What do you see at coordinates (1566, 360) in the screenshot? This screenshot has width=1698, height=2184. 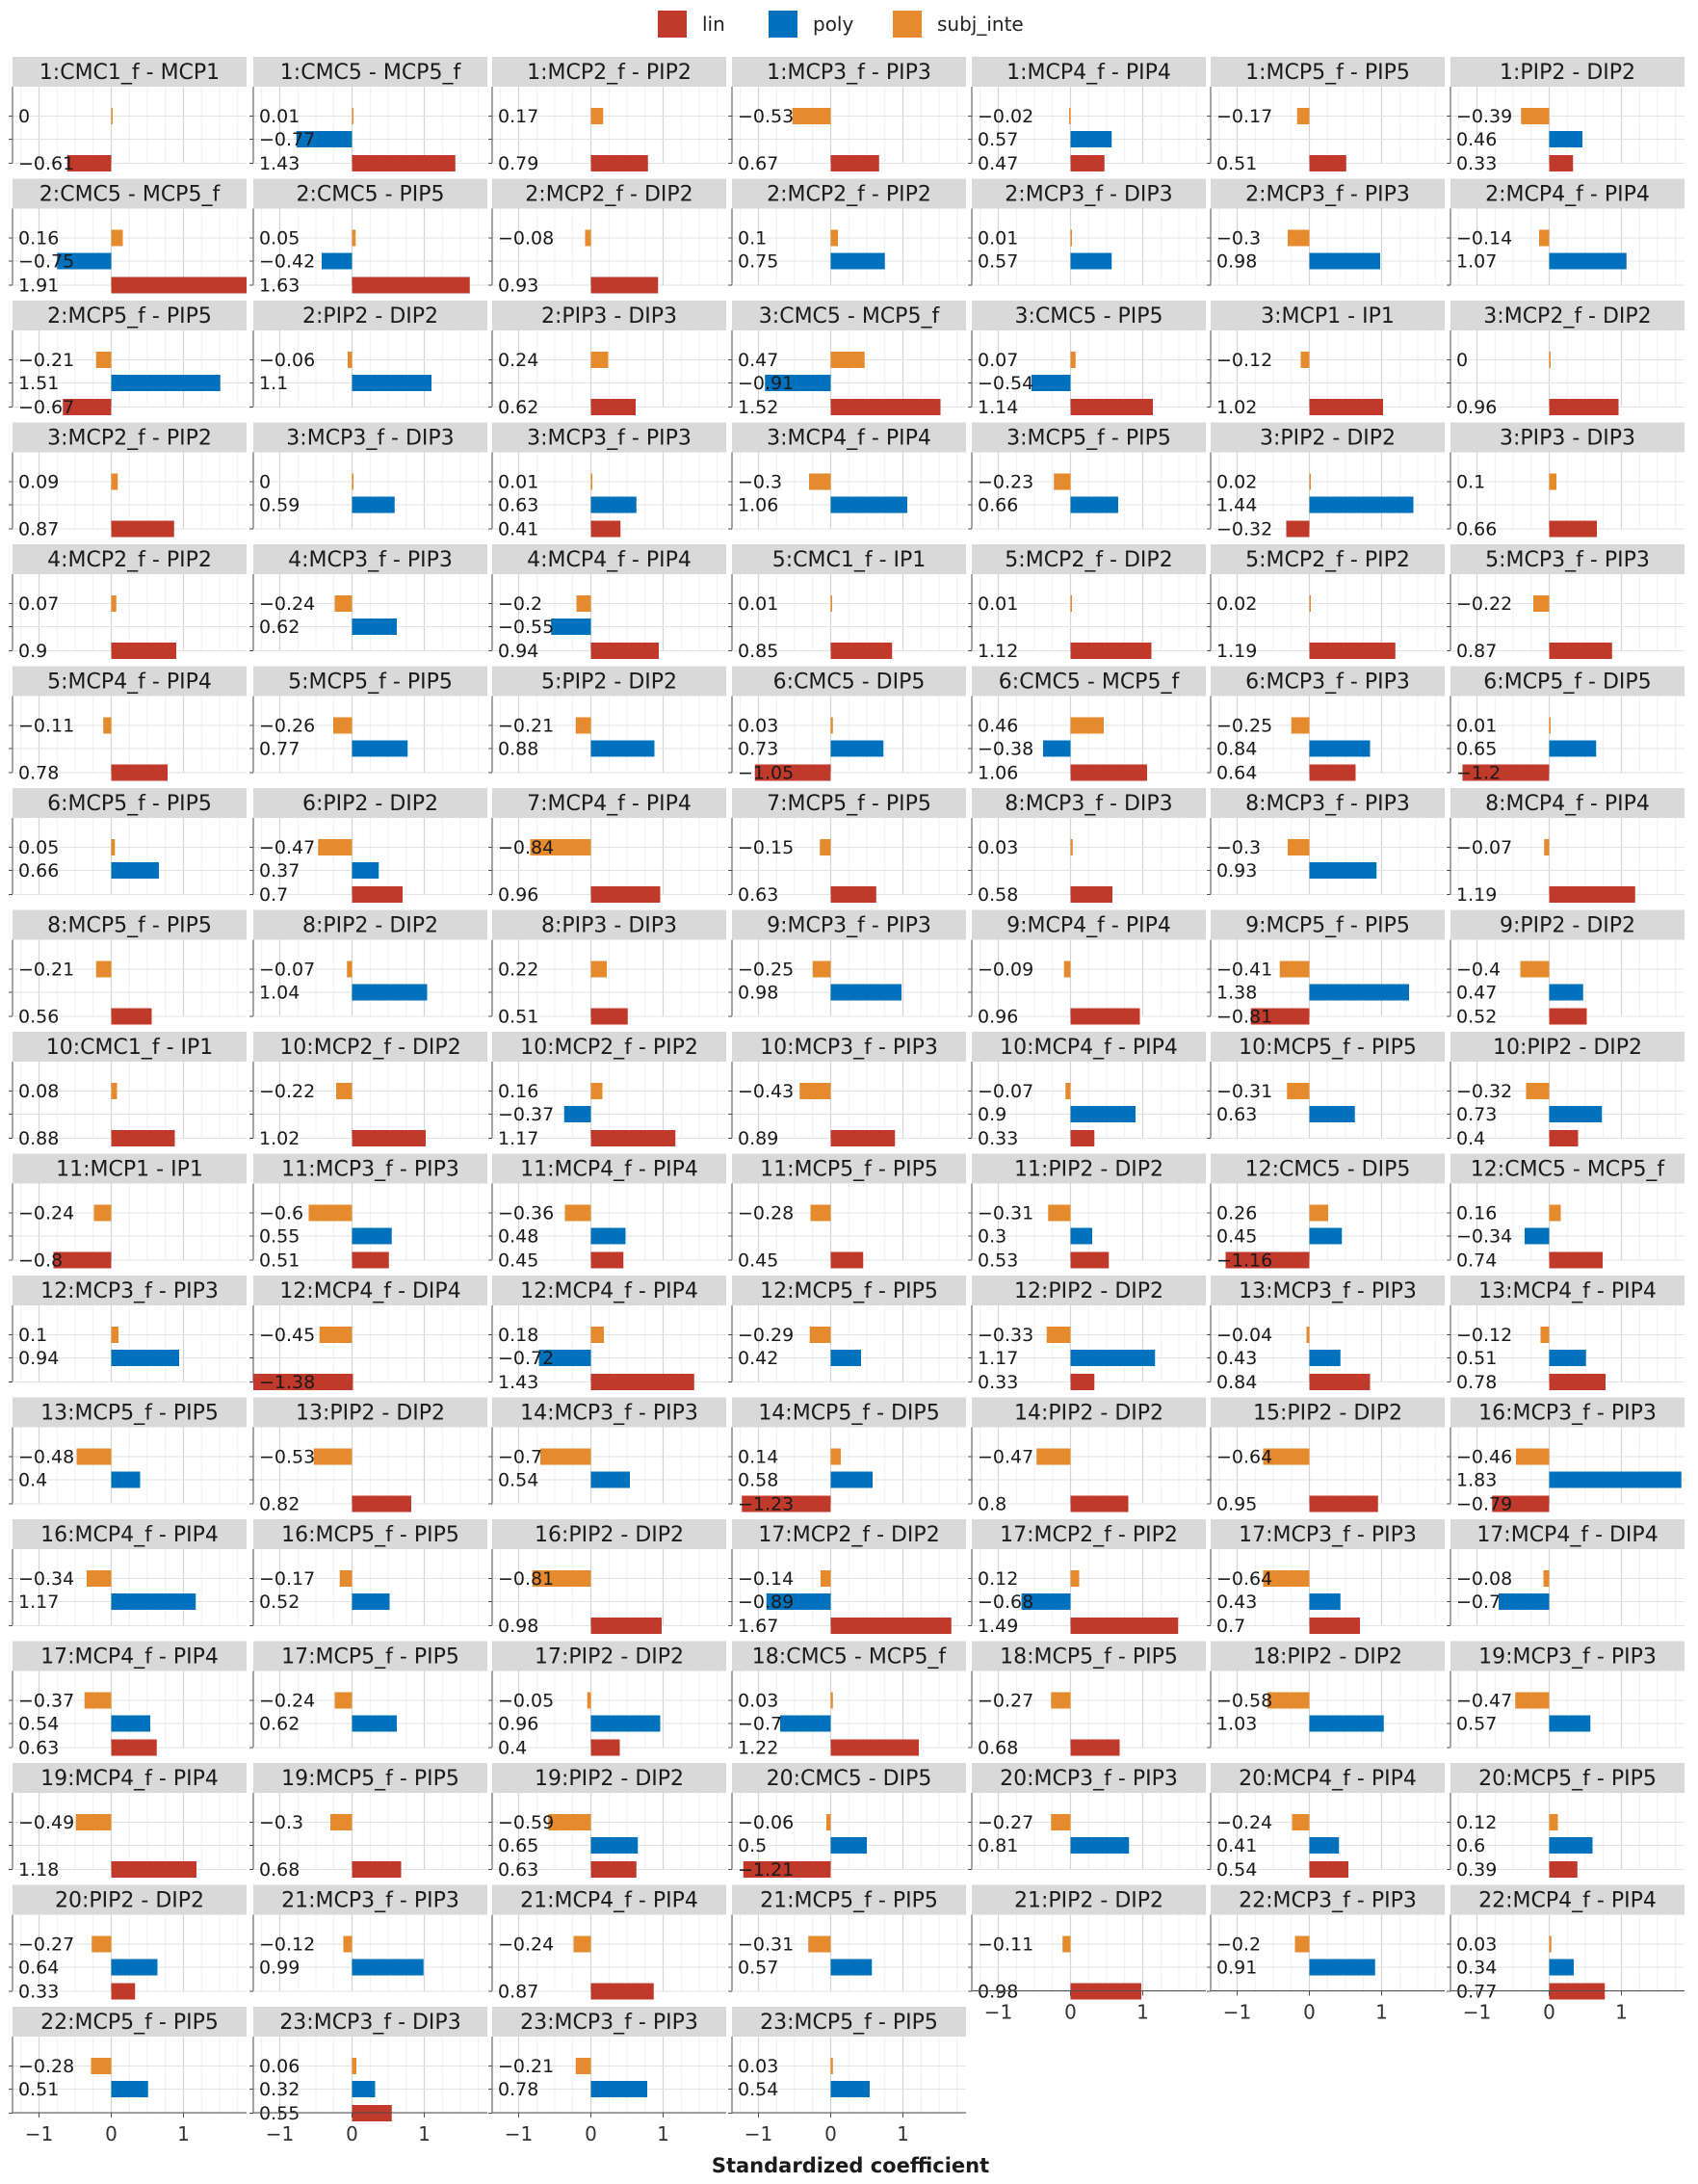 I see `facet-panel: 3:MCP2_f - DIP2 0.96 0` at bounding box center [1566, 360].